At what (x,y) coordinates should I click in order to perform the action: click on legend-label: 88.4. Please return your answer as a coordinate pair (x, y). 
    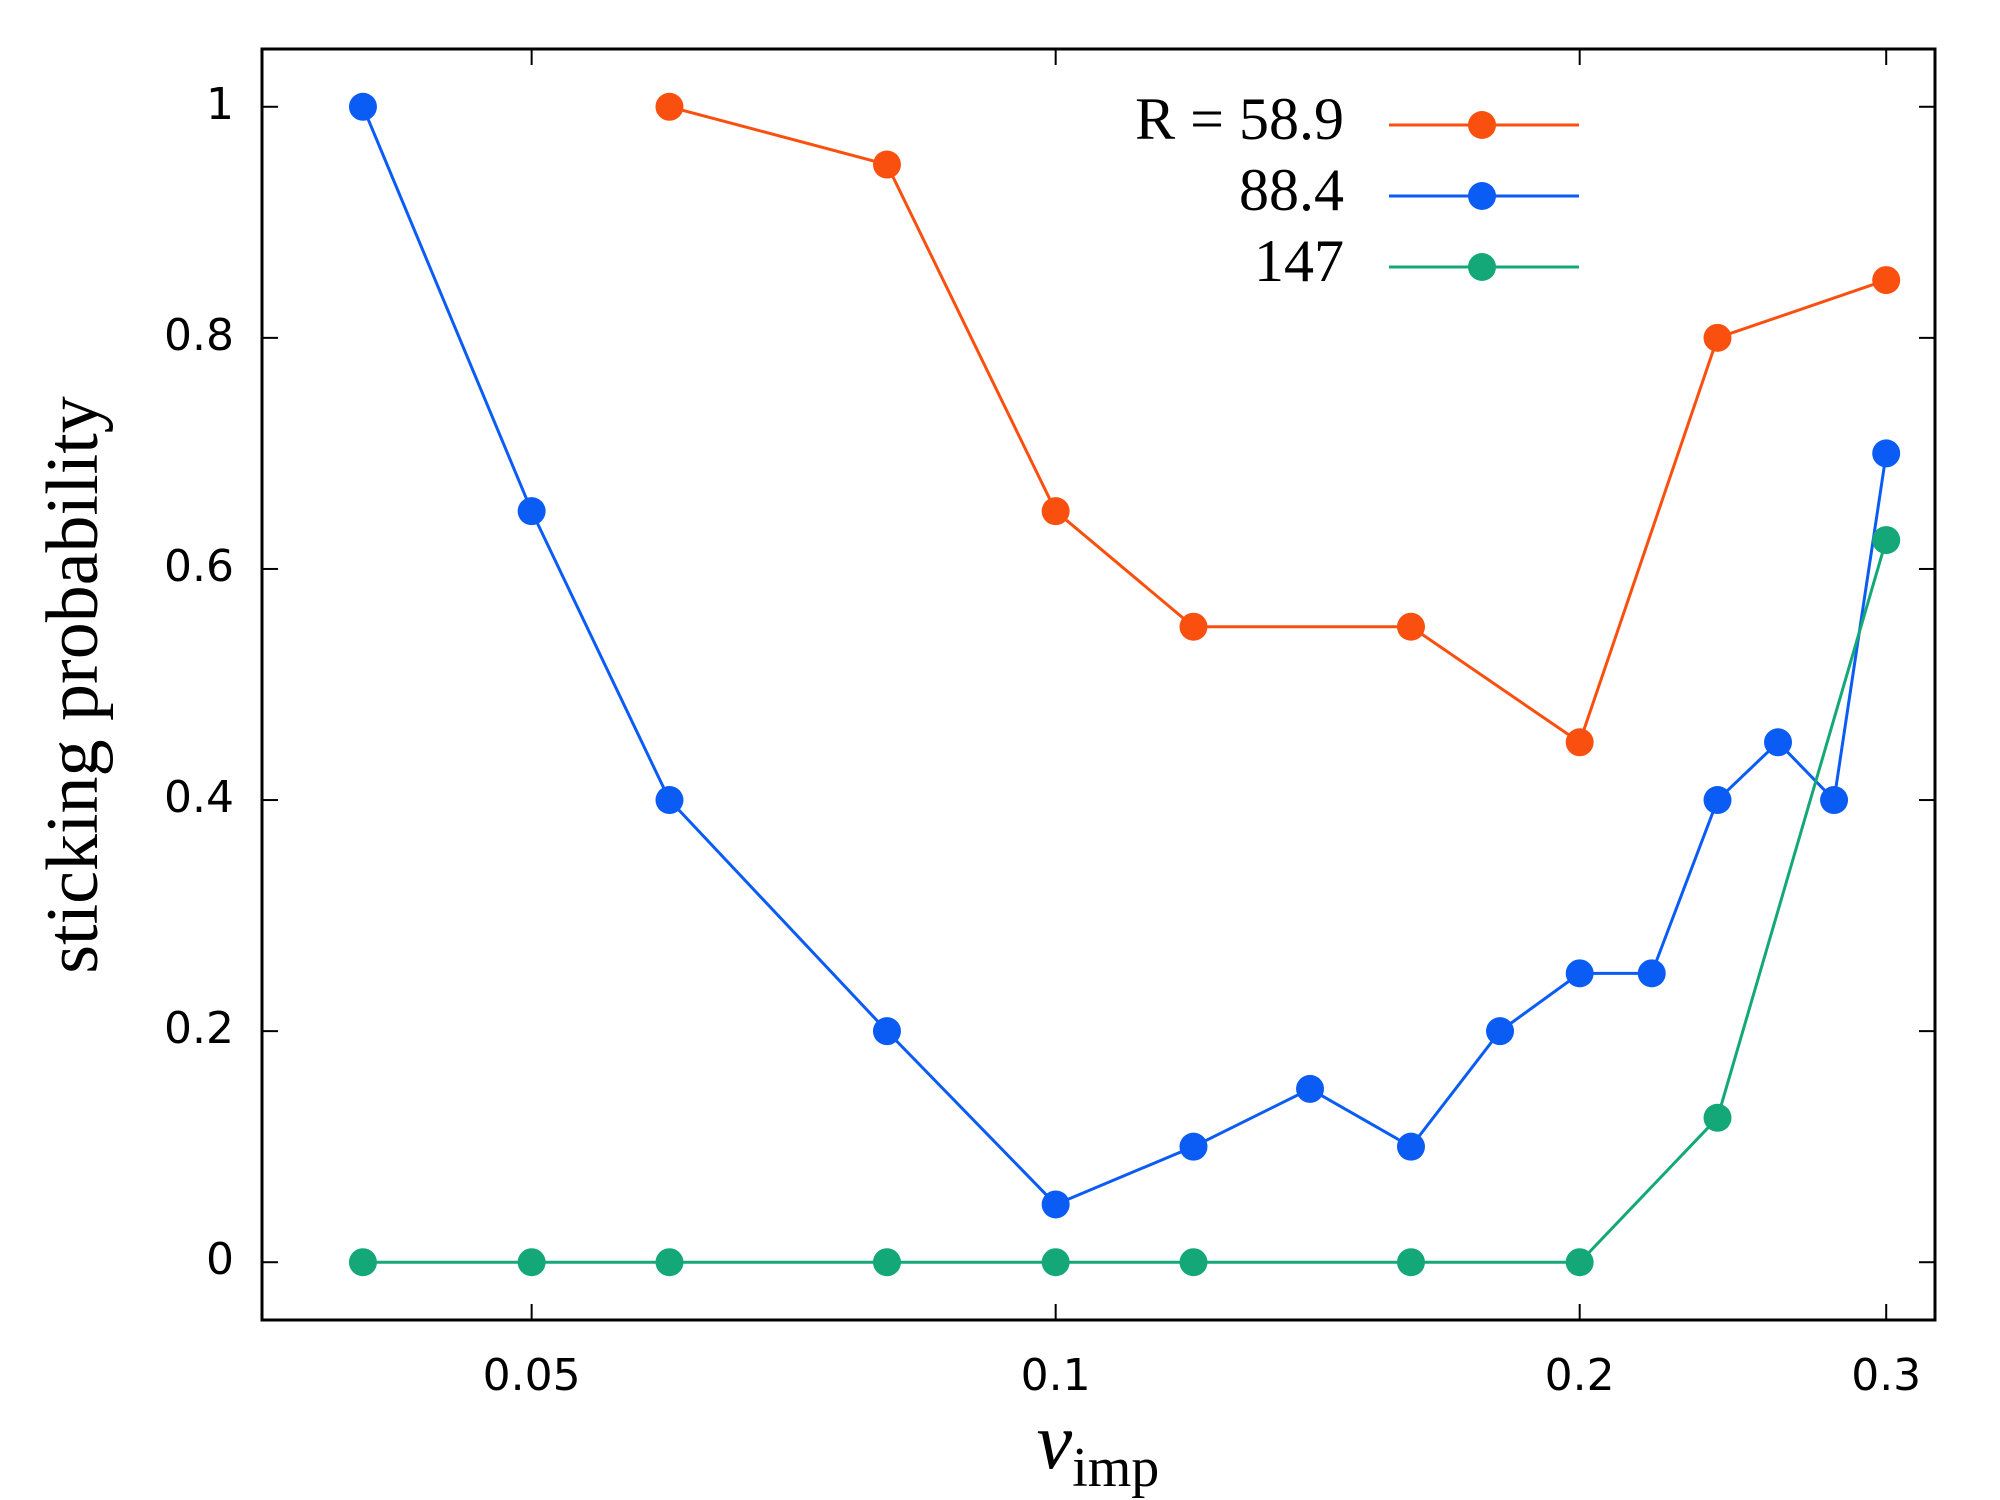
    Looking at the image, I should click on (1291, 190).